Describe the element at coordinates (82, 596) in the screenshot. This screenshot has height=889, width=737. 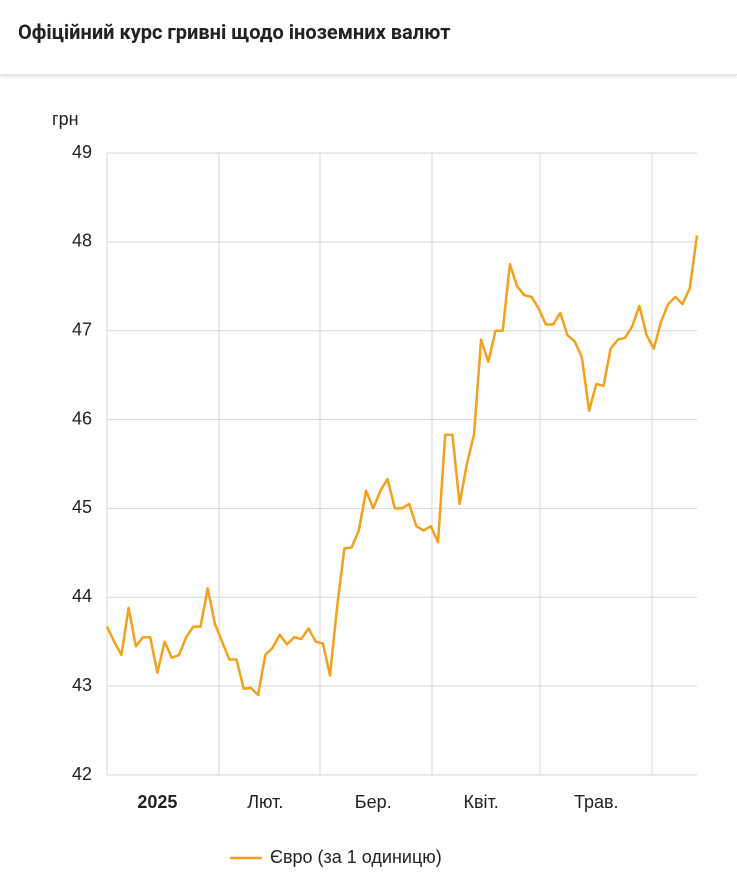
I see `y-tick-label: 44` at that location.